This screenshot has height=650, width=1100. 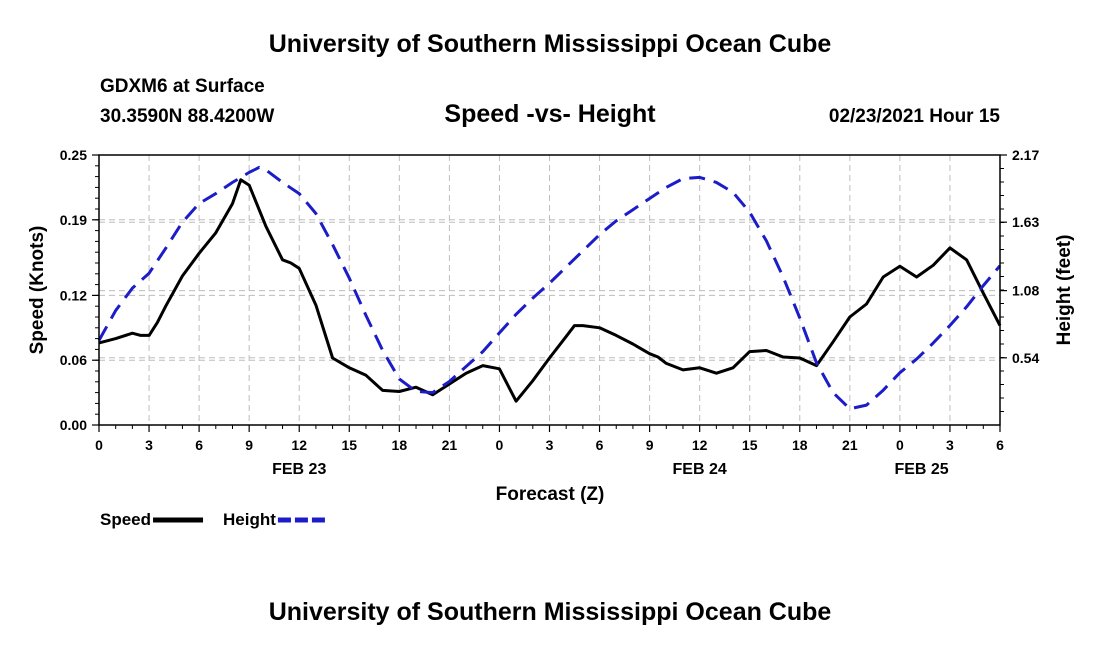 I want to click on x-date-label: FEB 24, so click(x=700, y=469).